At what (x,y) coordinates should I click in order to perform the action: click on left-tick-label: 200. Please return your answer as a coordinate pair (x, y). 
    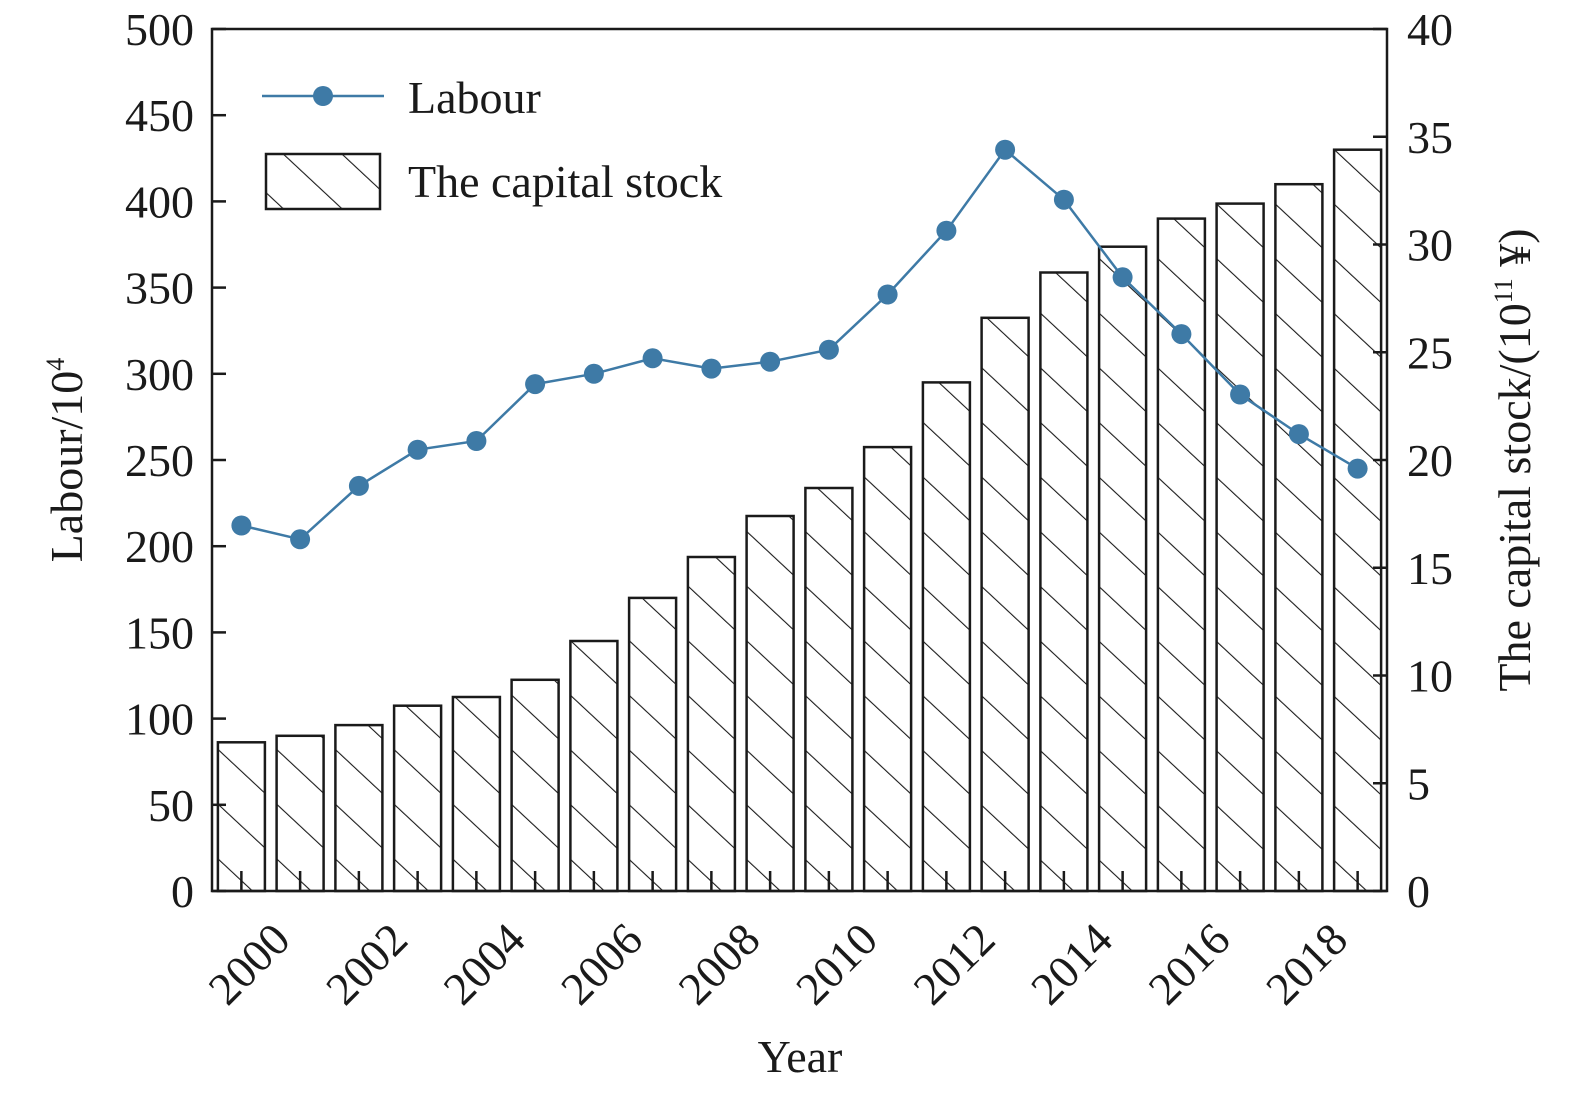
    Looking at the image, I should click on (159, 546).